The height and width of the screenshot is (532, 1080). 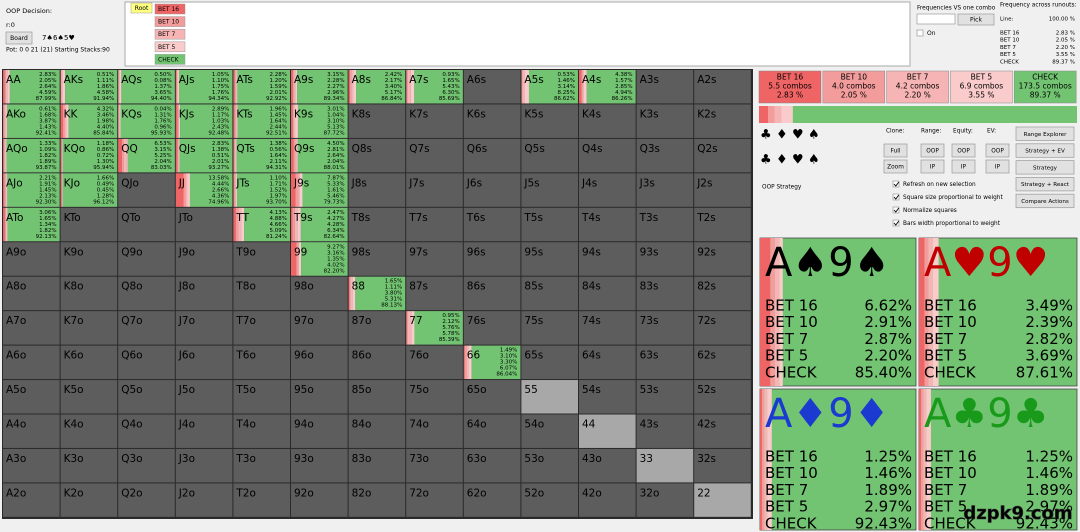 What do you see at coordinates (976, 19) in the screenshot?
I see `pick-button` at bounding box center [976, 19].